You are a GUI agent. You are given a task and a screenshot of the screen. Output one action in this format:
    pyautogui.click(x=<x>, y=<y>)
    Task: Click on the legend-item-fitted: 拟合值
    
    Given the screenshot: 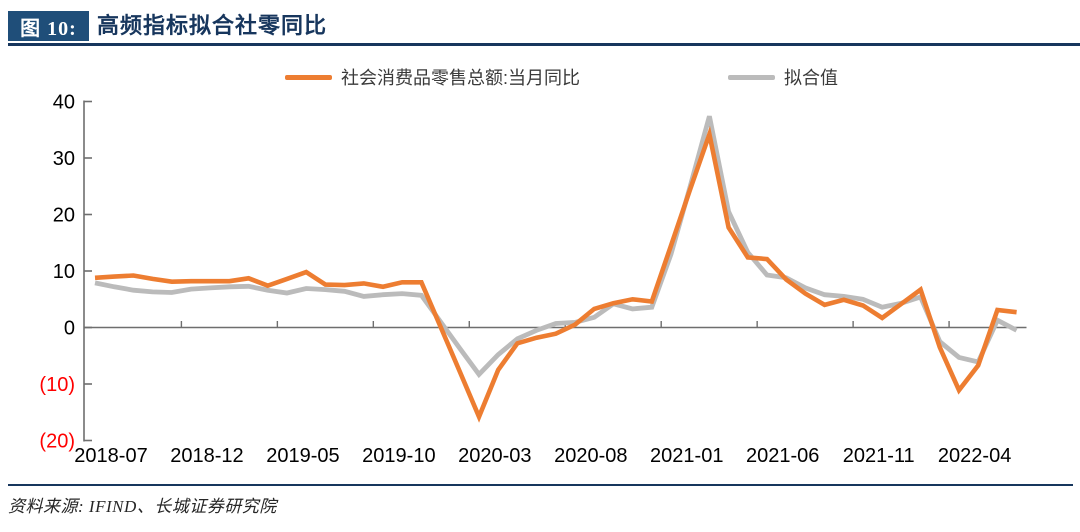 What is the action you would take?
    pyautogui.click(x=783, y=77)
    